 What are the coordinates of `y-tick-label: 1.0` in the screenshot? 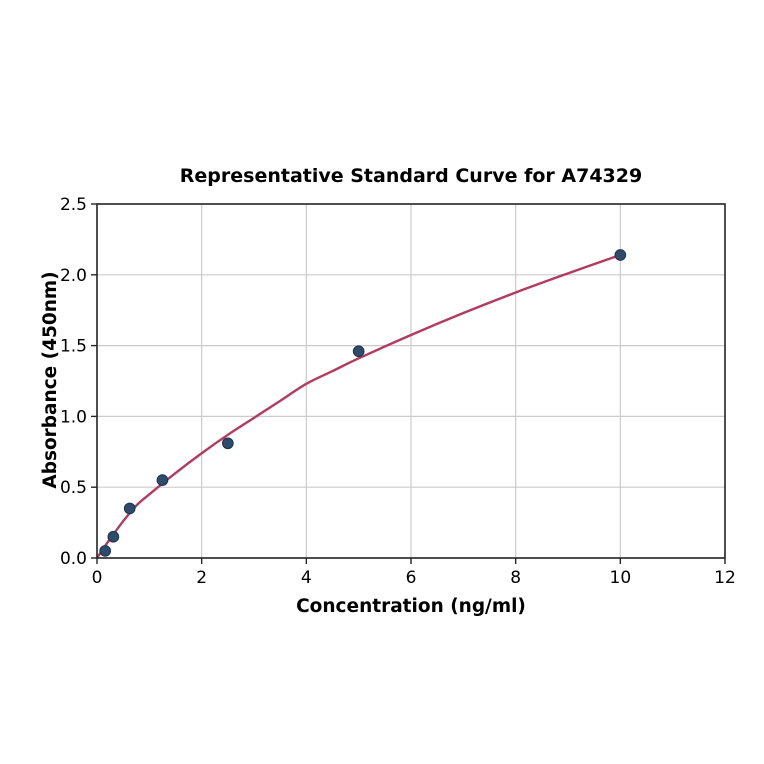 It's located at (73, 417).